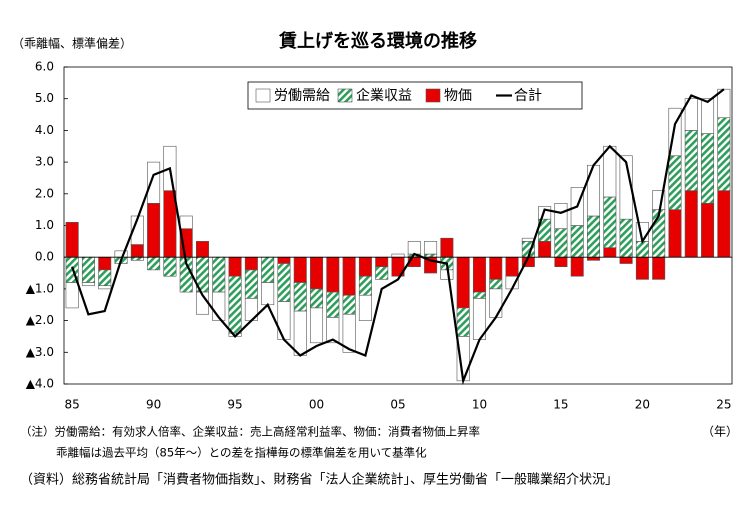 This screenshot has width=756, height=521. I want to click on y-tick-label: ▲1.0, so click(40, 288).